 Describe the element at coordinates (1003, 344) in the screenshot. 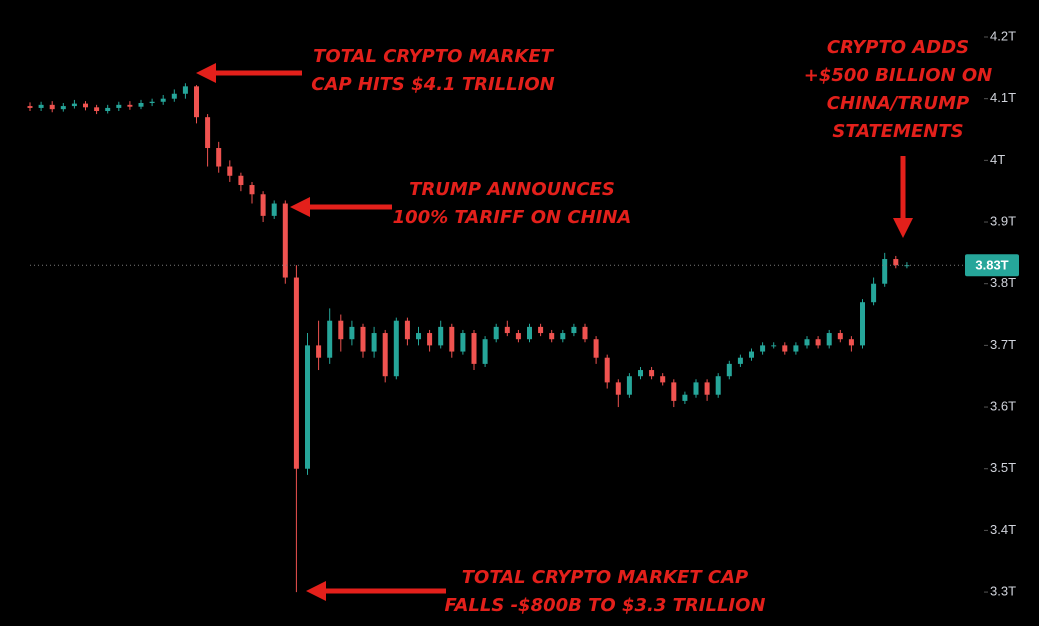

I see `y-tick-label: 3.7T` at that location.